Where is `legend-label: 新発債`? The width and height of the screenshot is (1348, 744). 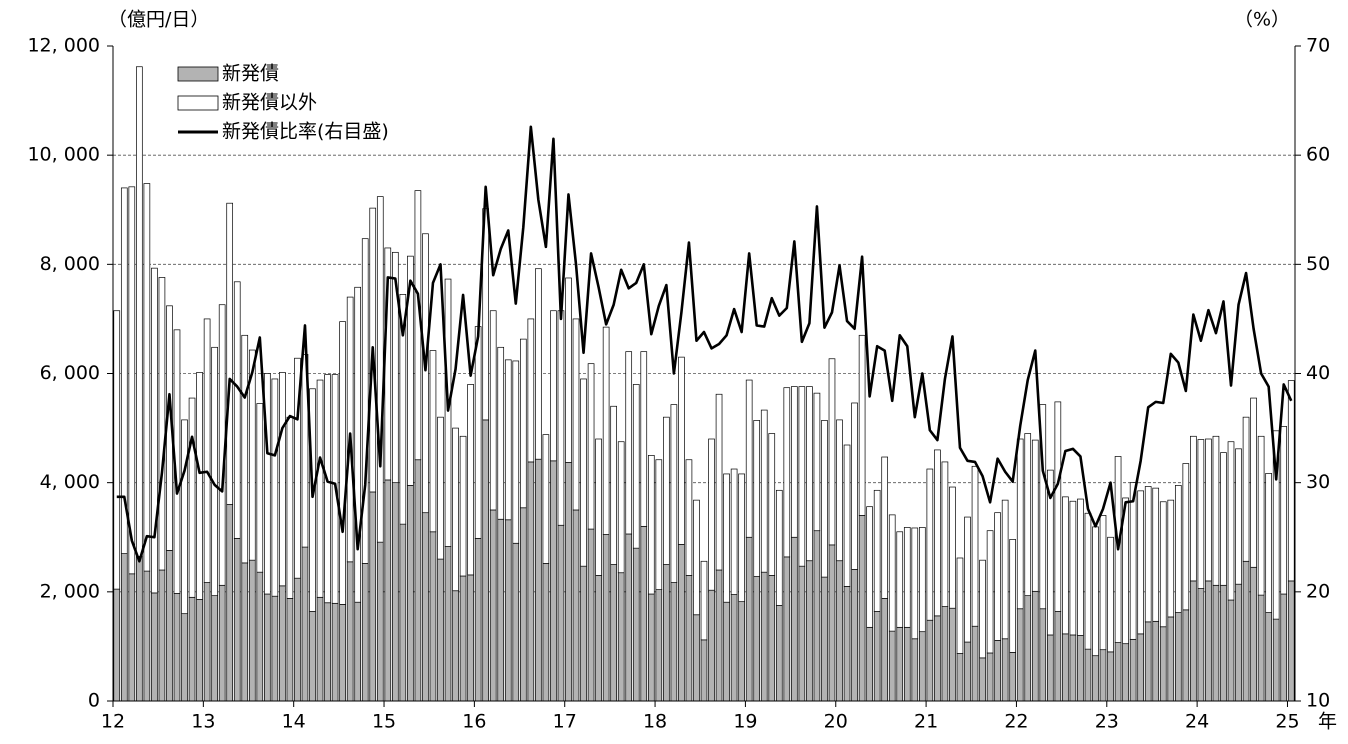
legend-label: 新発債 is located at coordinates (250, 74).